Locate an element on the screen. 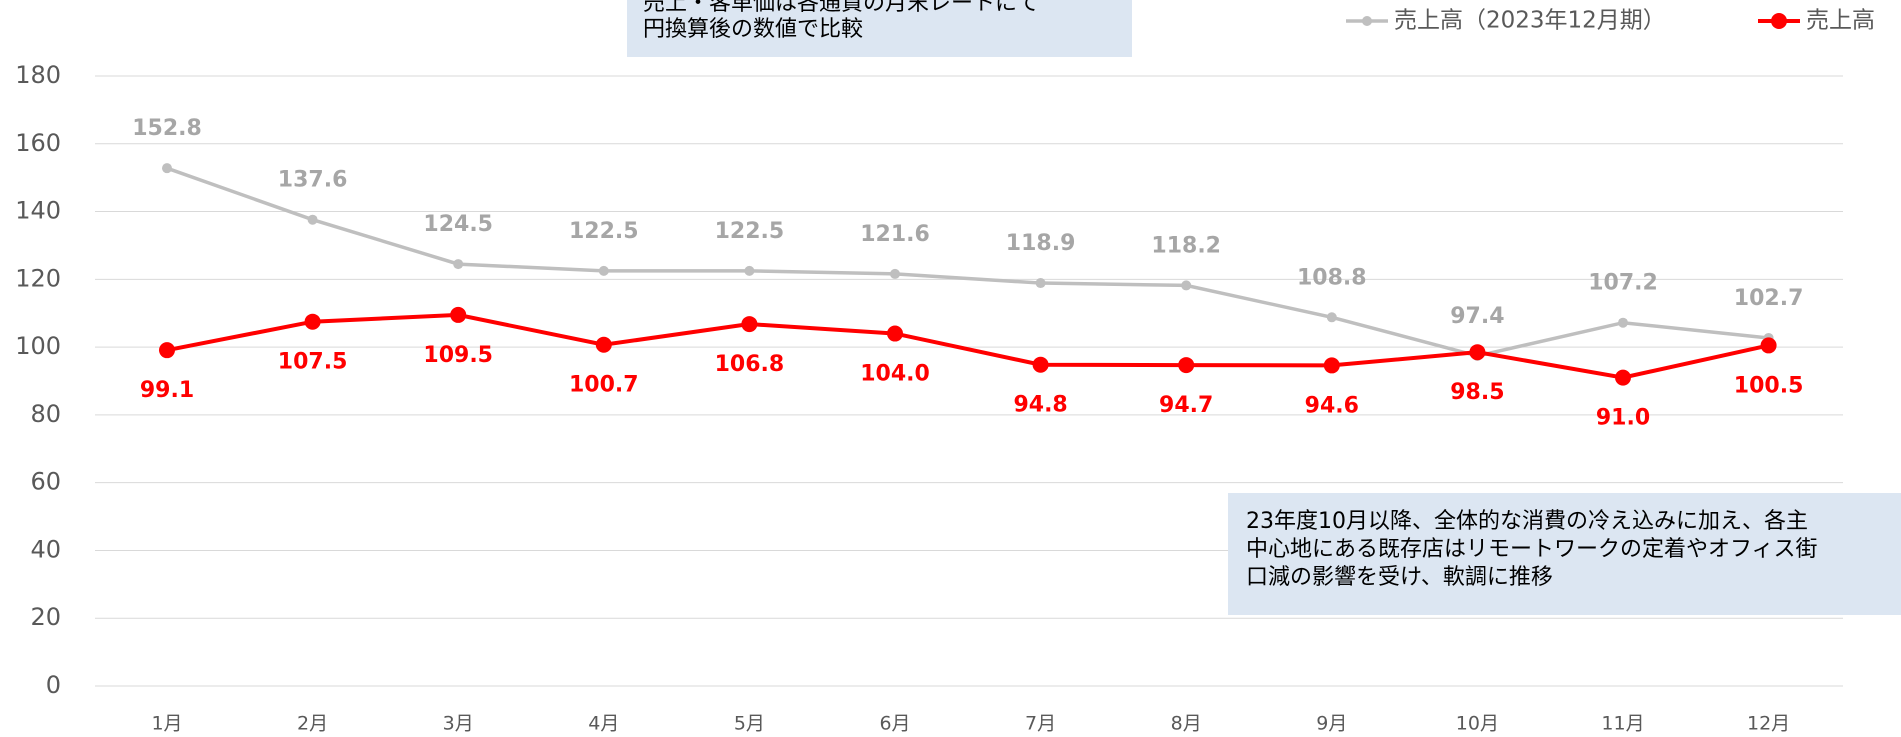  value-label: 124.5 is located at coordinates (458, 224).